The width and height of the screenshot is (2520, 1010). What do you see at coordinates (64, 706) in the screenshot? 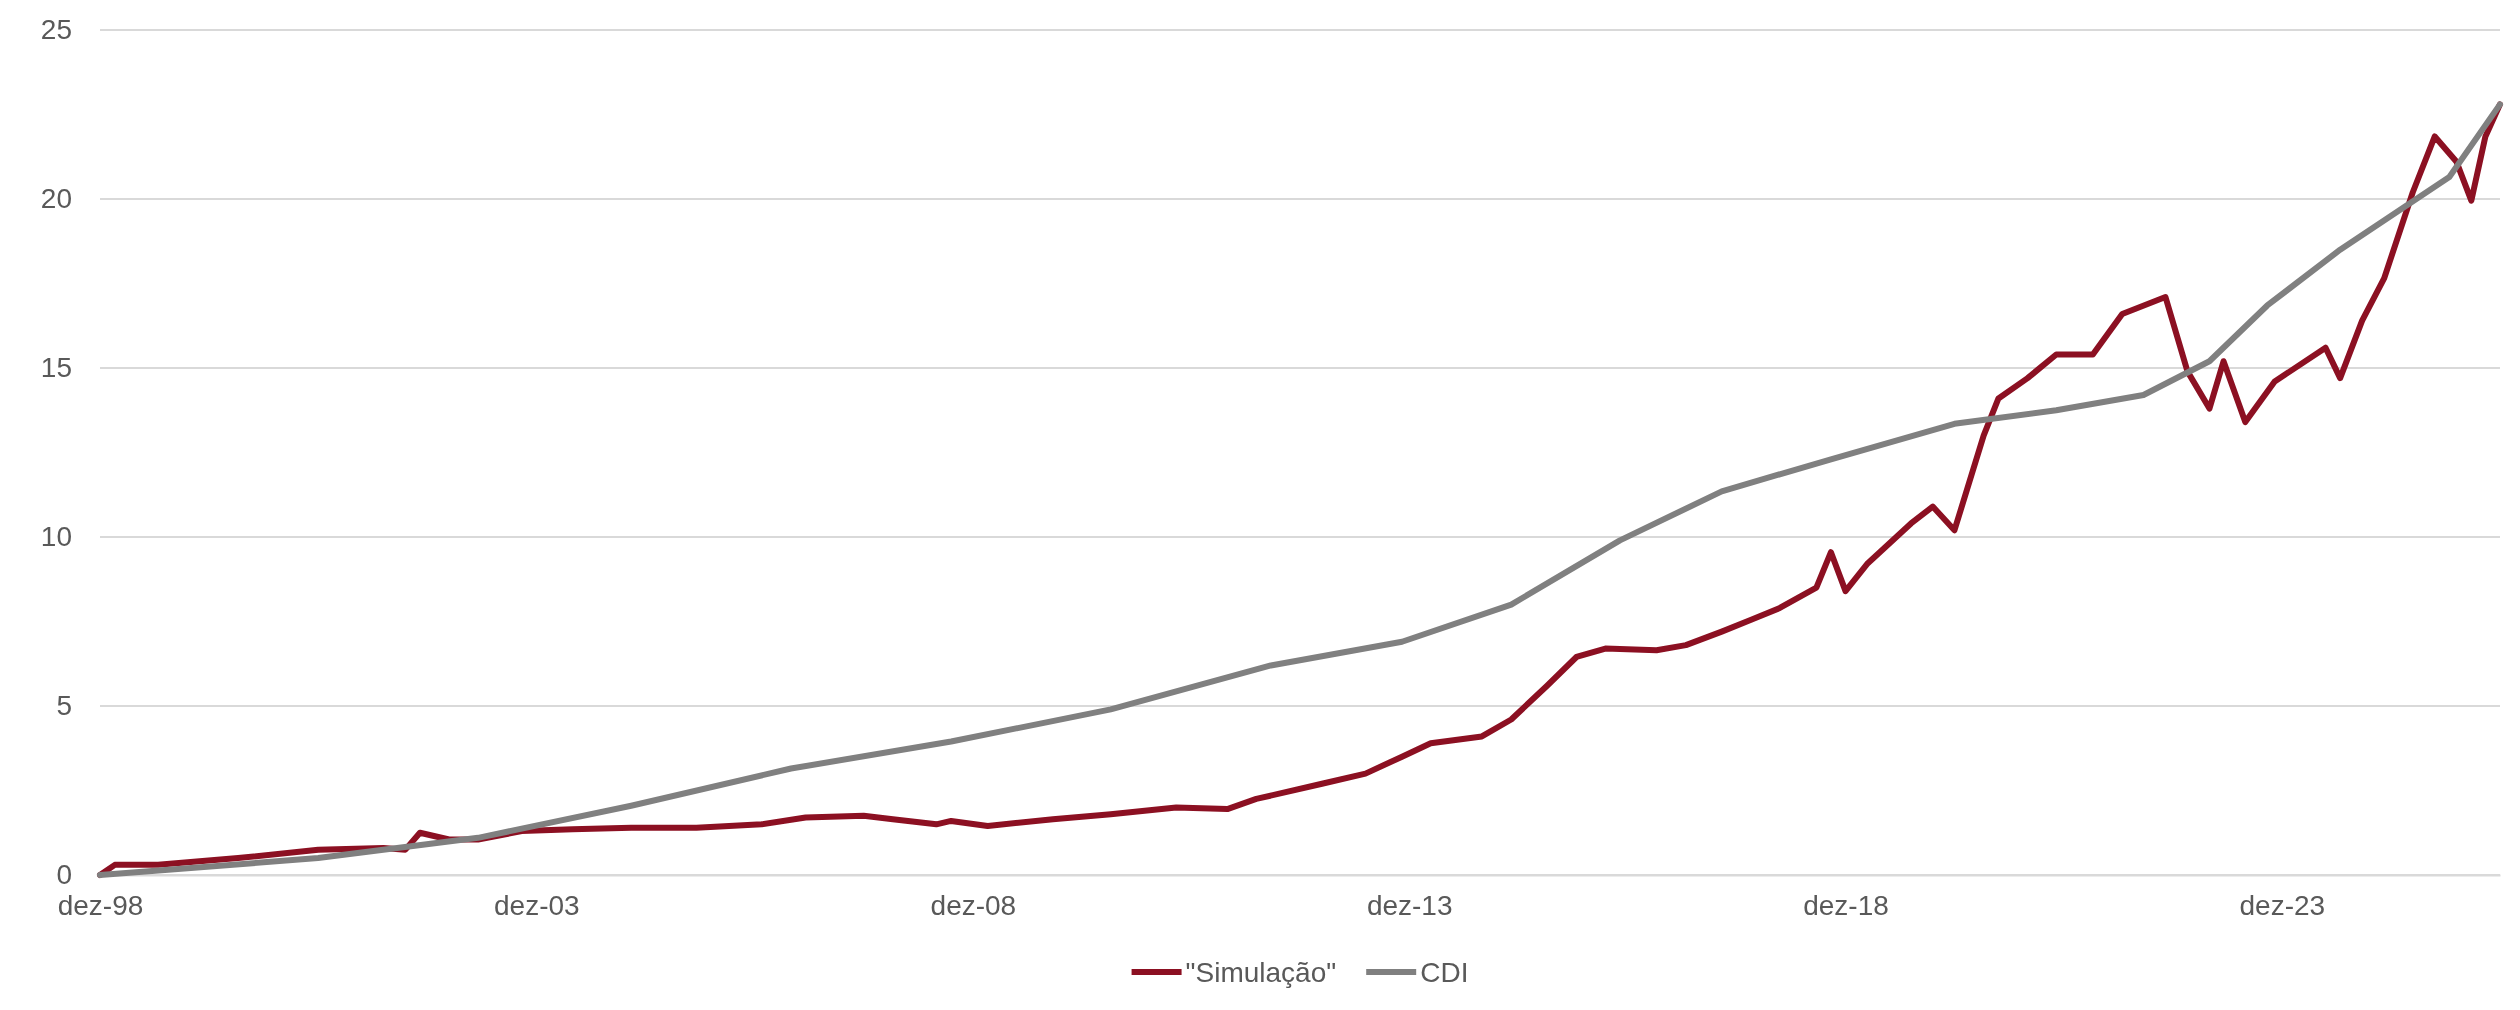
I see `y-tick-label: 5` at bounding box center [64, 706].